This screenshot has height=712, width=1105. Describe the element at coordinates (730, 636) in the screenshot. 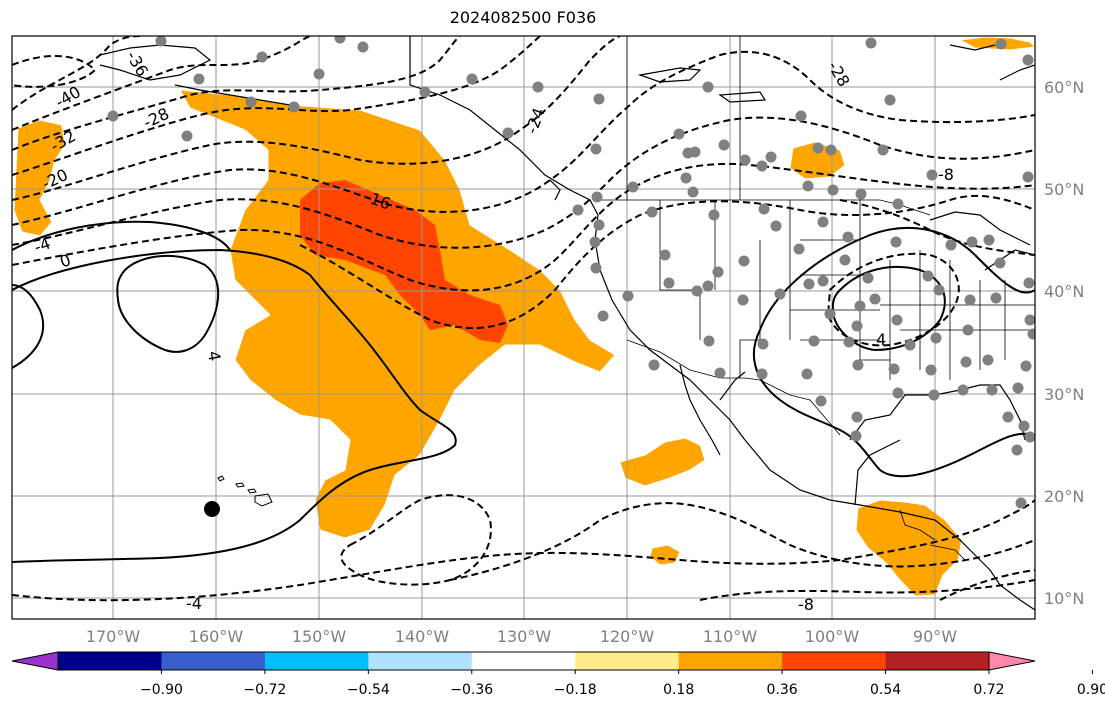

I see `lon-tick-label: 110°W` at that location.